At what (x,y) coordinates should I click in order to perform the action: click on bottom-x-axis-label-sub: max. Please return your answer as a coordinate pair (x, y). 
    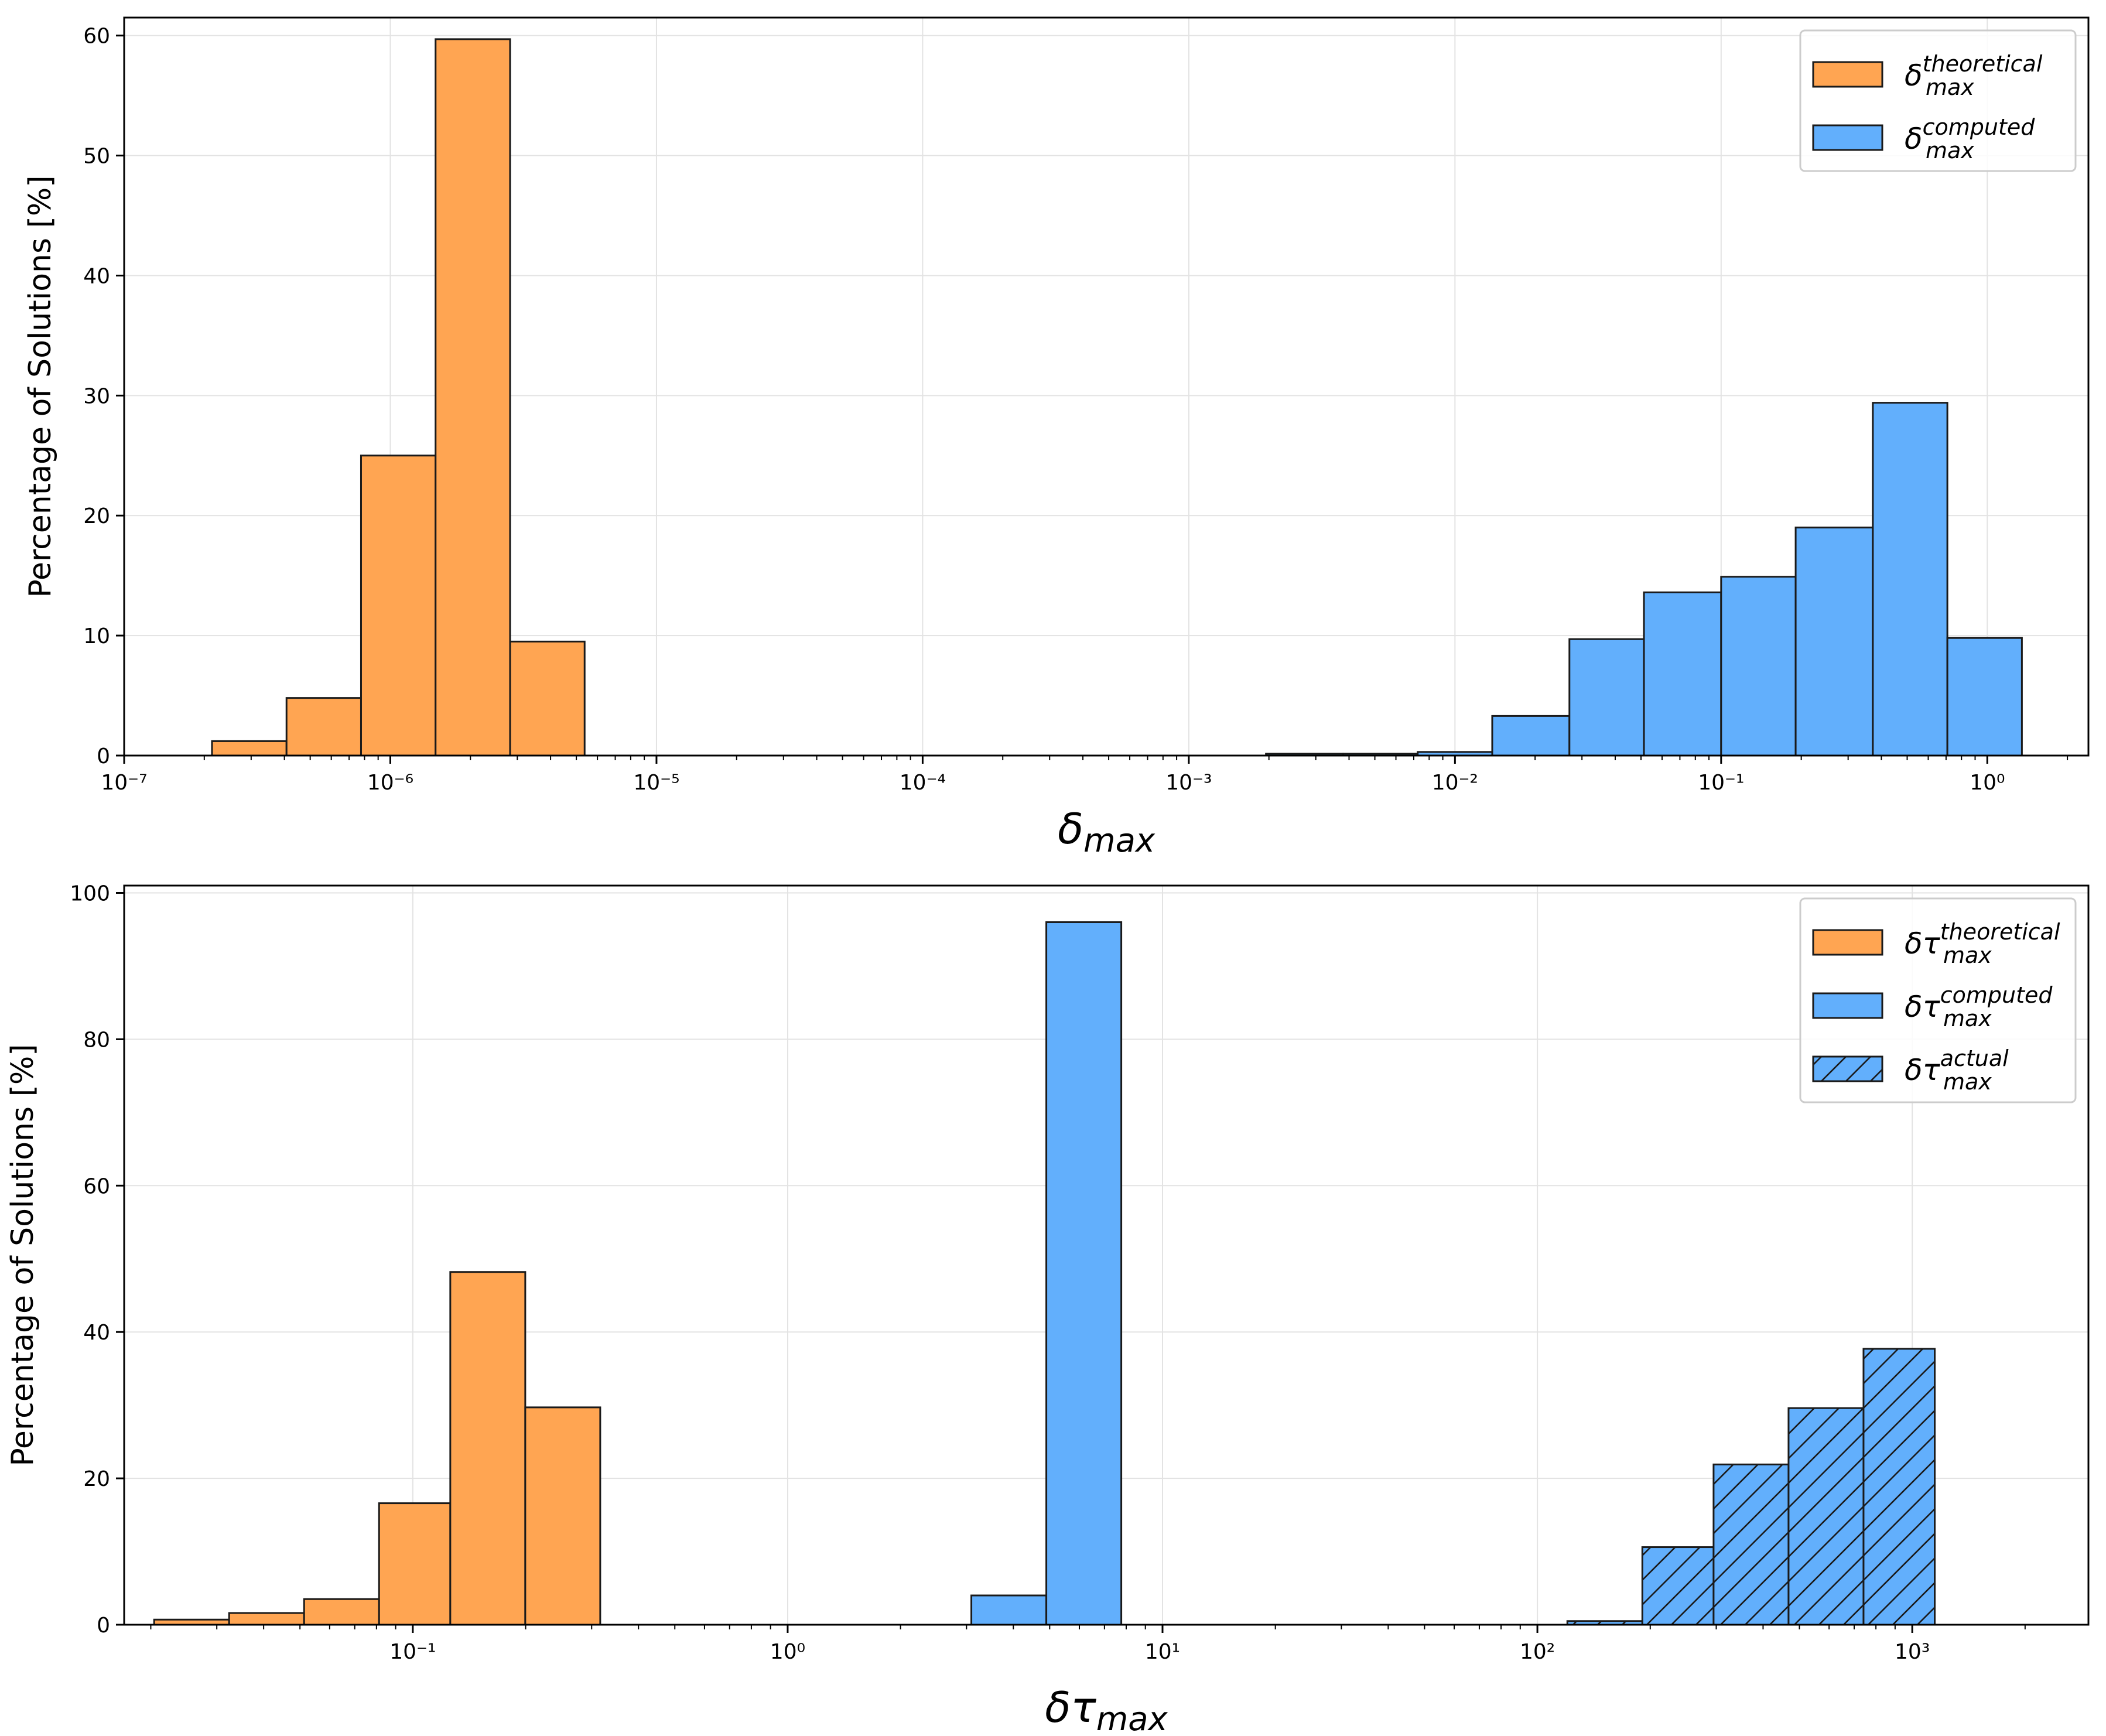
    Looking at the image, I should click on (1132, 1718).